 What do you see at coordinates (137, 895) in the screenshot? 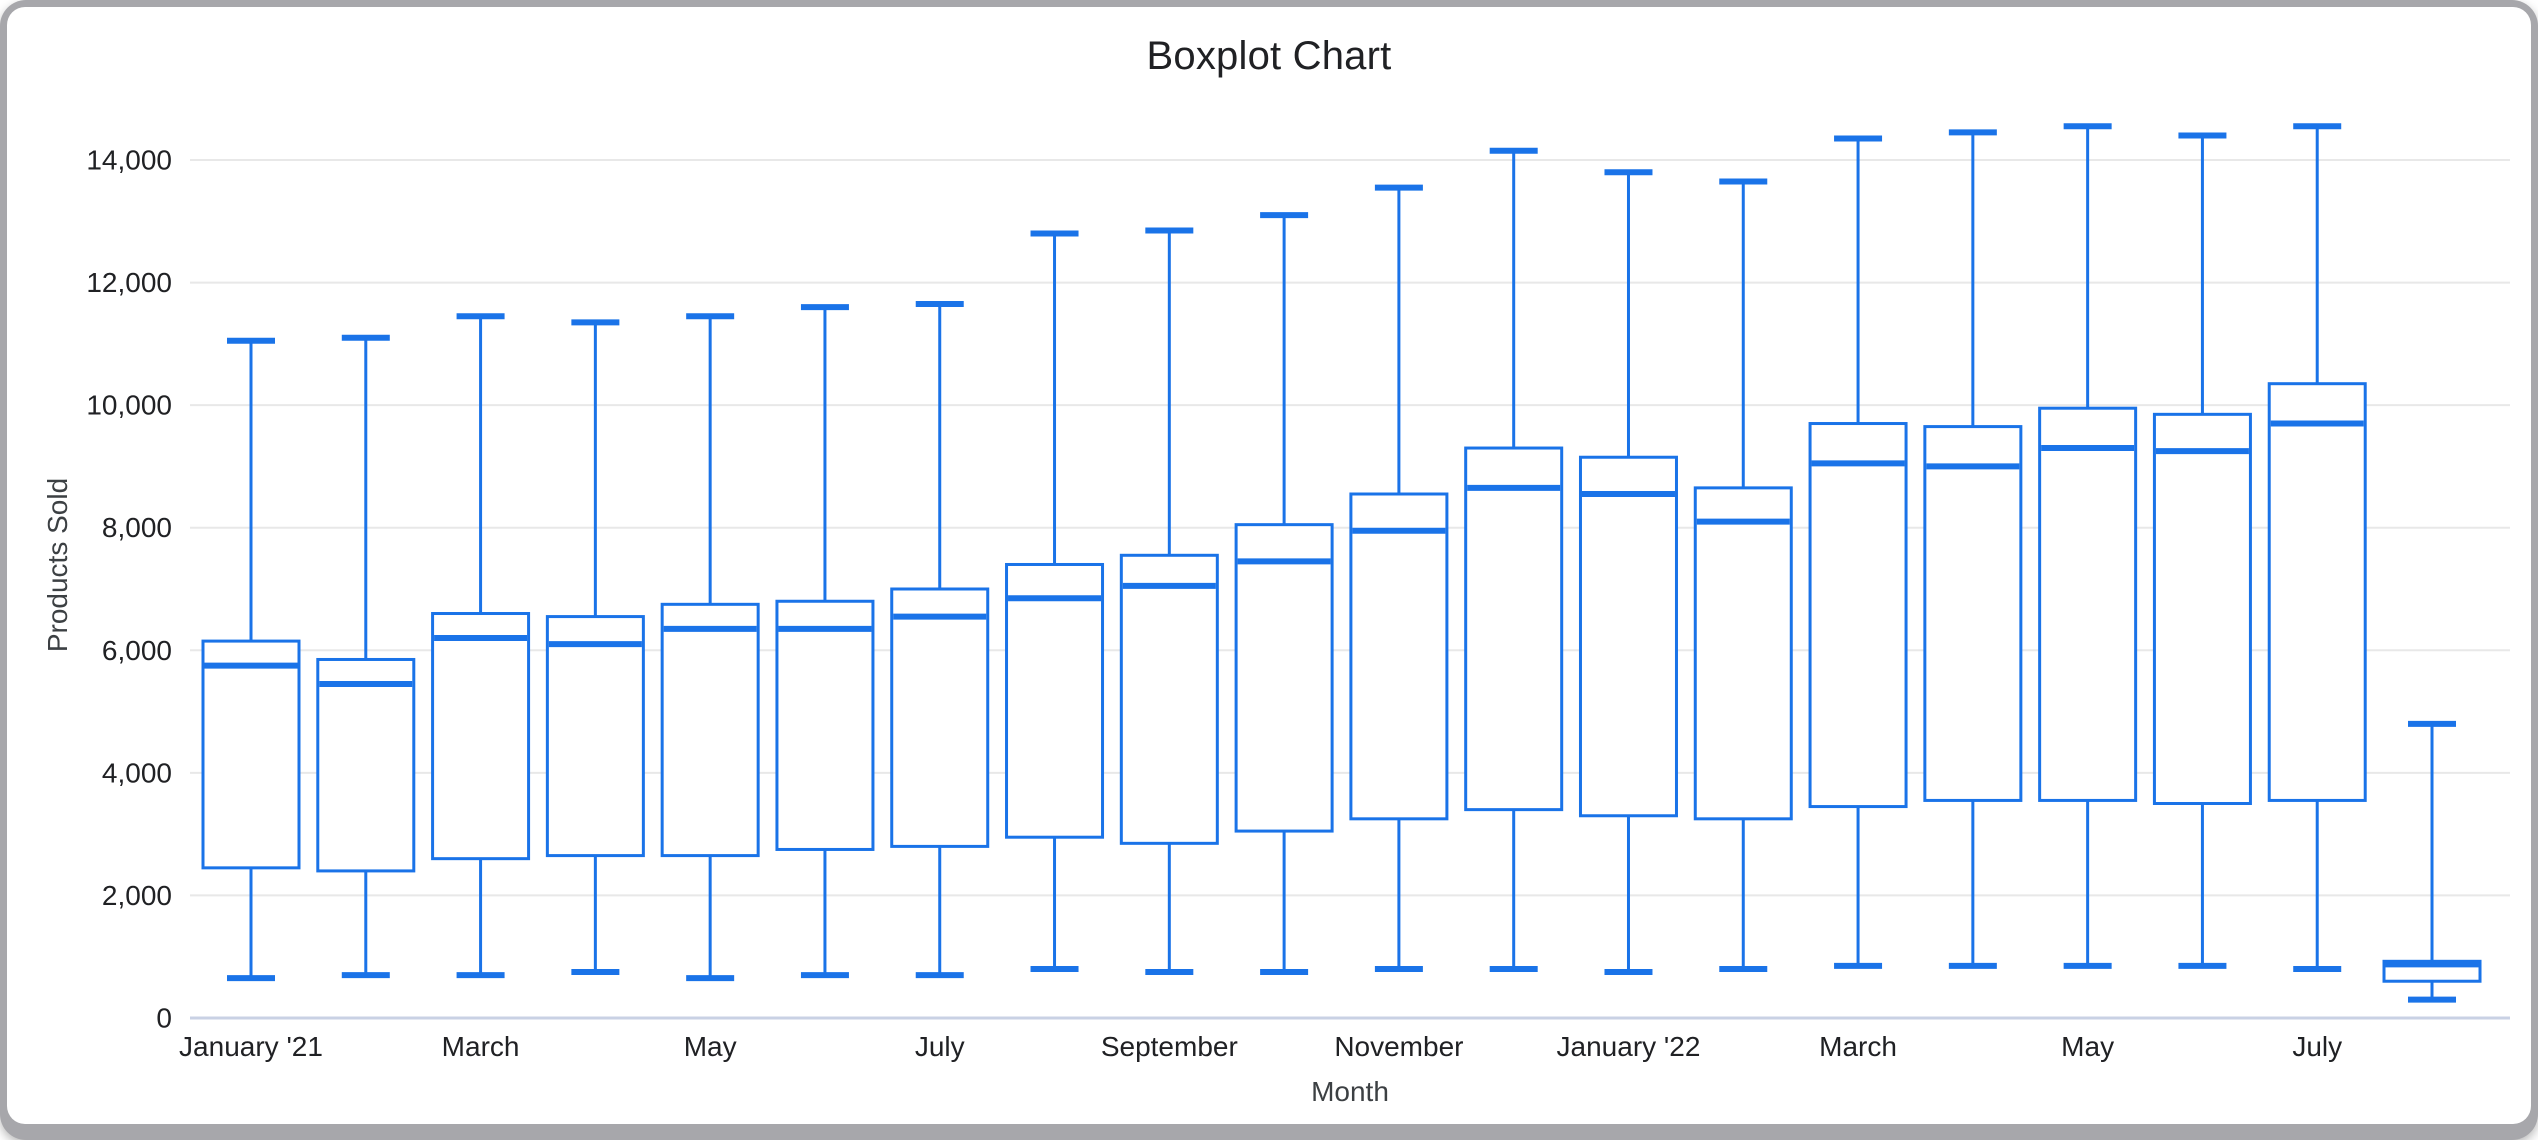
I see `y-tick-label: 2,000` at bounding box center [137, 895].